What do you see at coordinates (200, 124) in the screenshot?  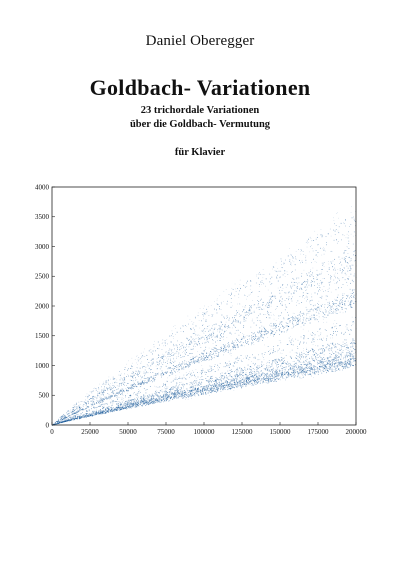 I see `subtitle-line-2: über die Goldbach- Vermutung` at bounding box center [200, 124].